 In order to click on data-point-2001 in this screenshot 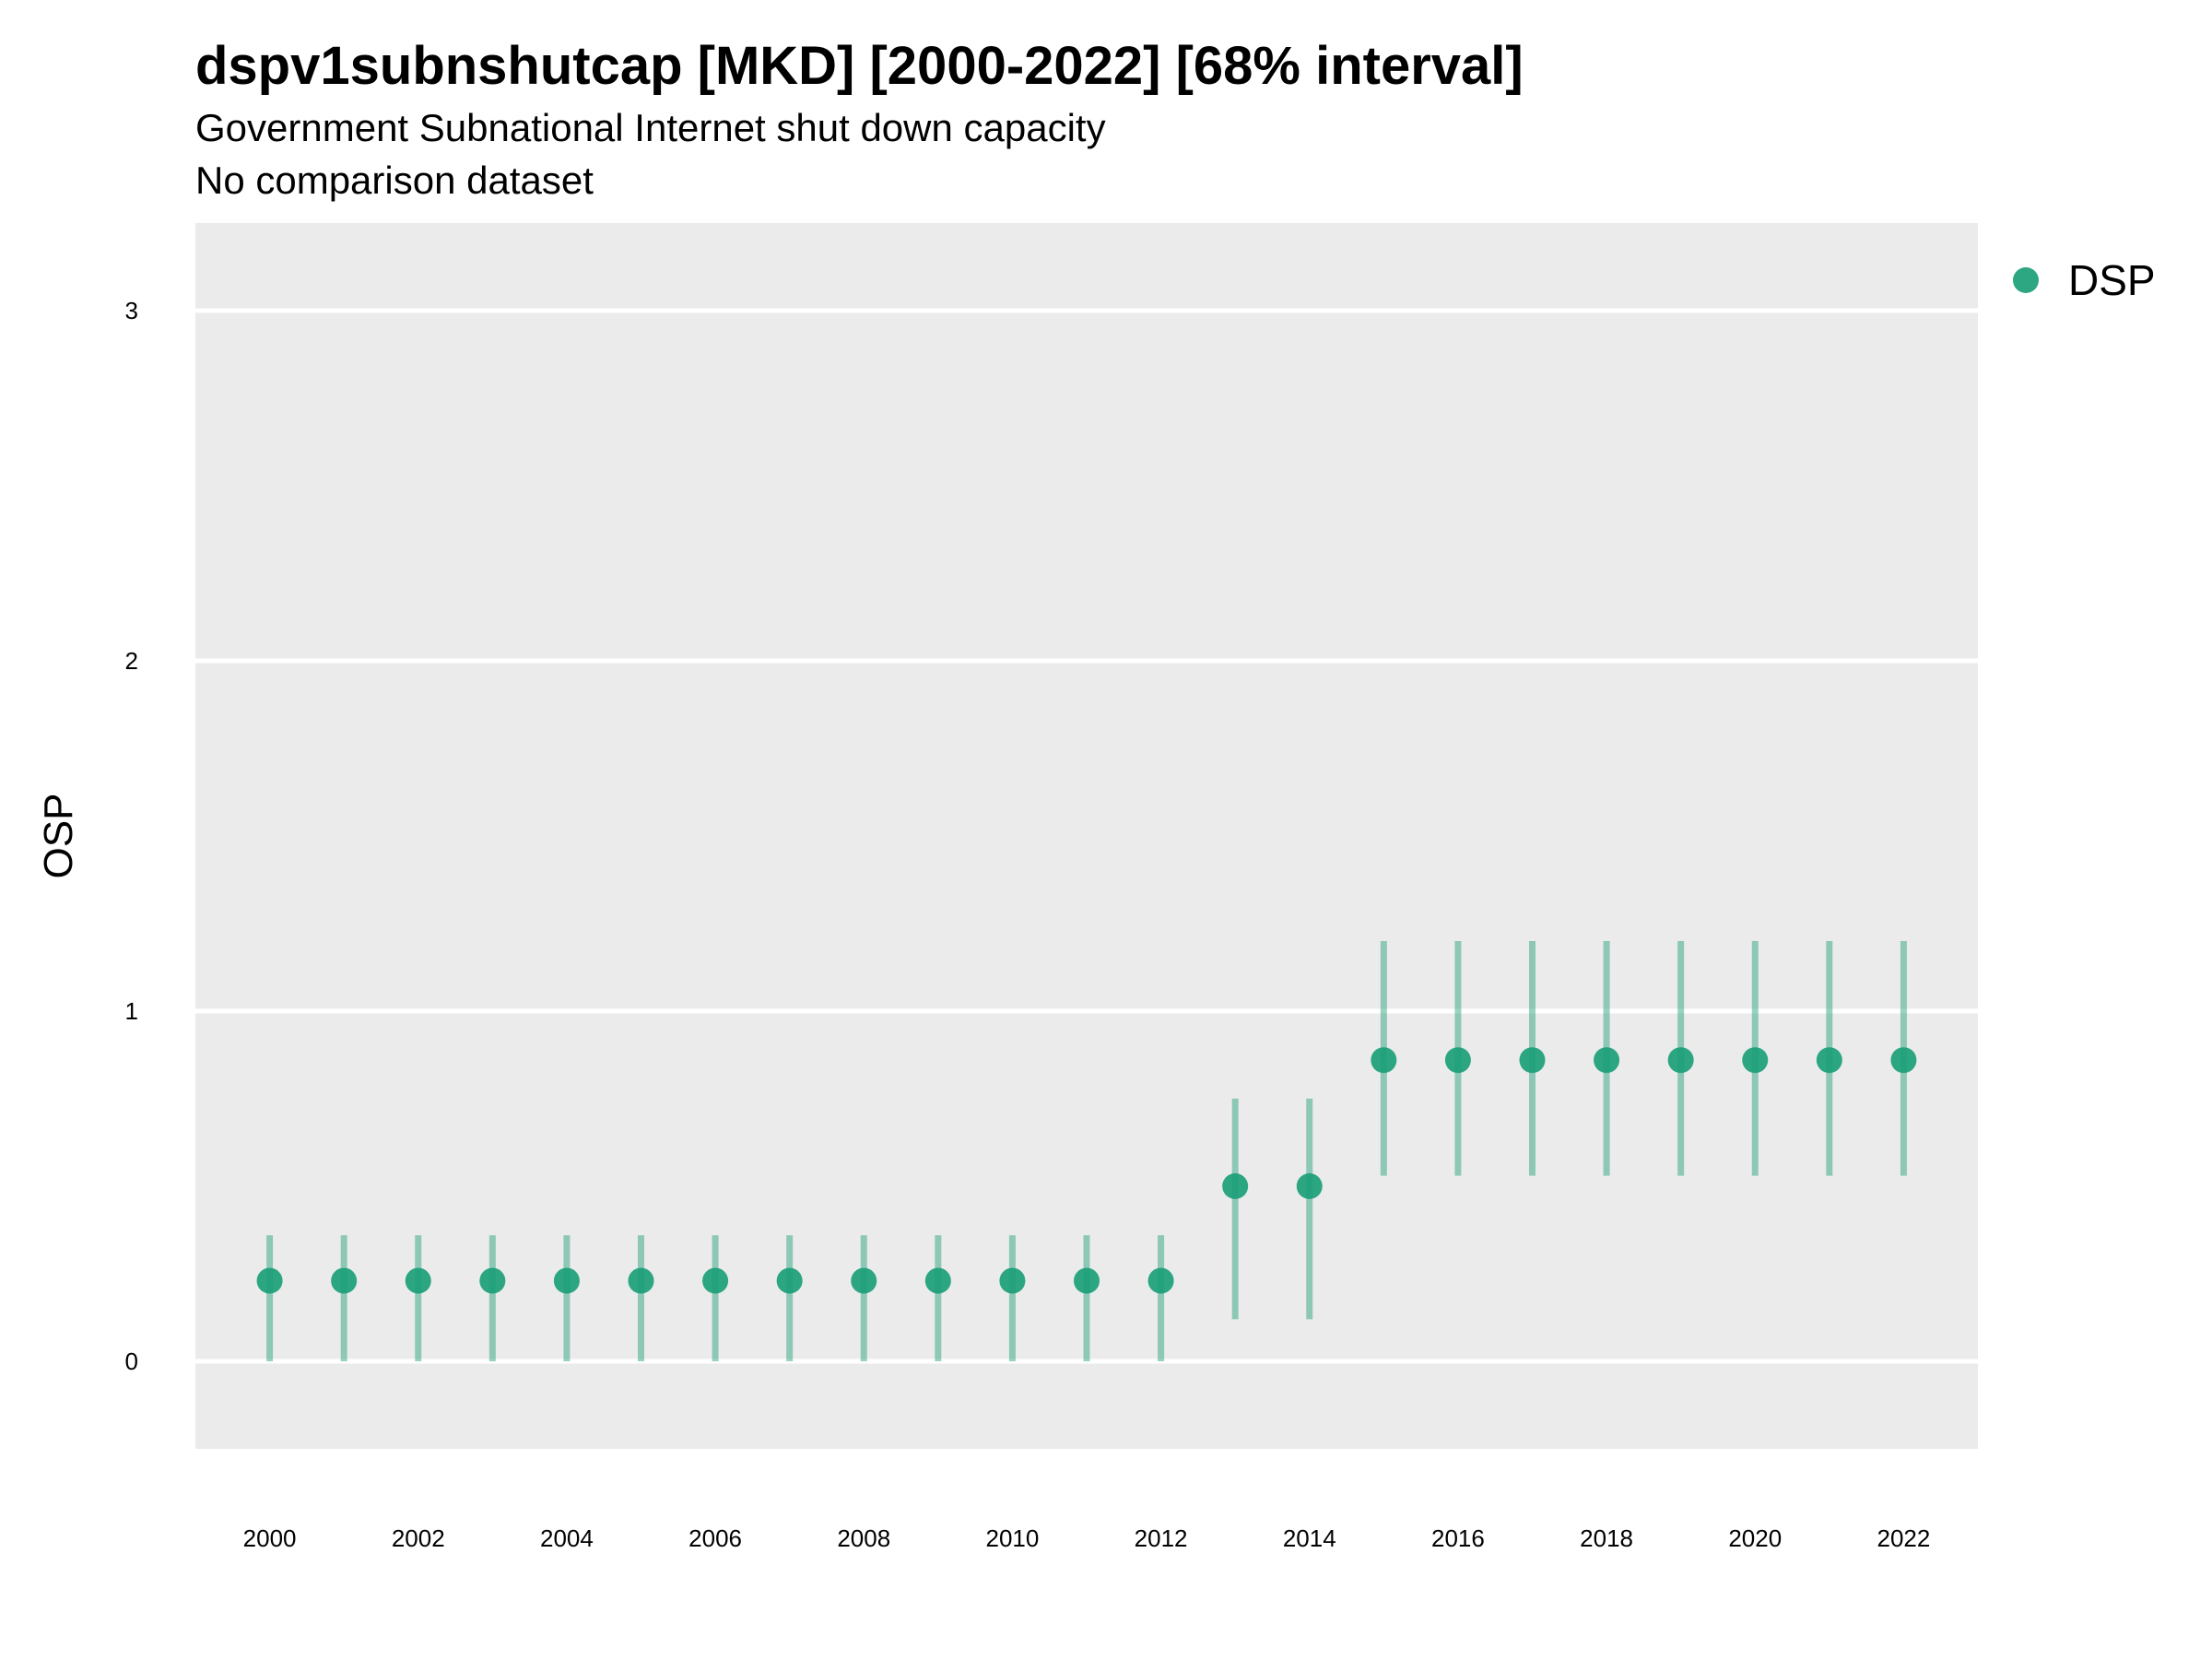, I will do `click(344, 1280)`.